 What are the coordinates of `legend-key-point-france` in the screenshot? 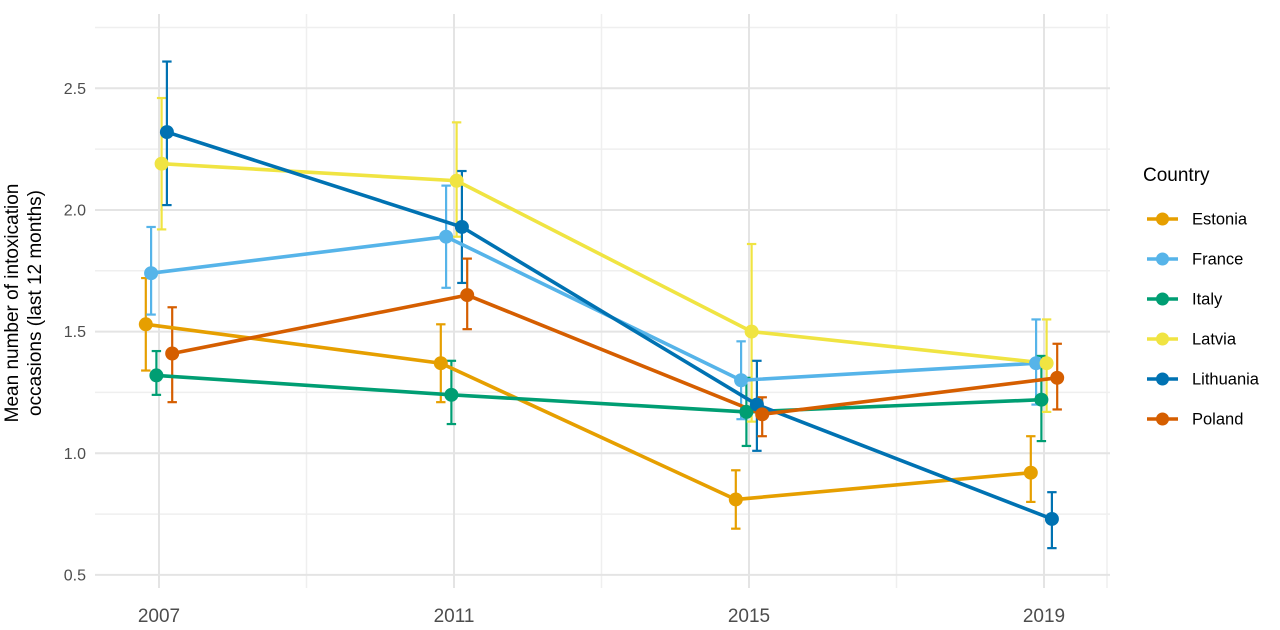 It's located at (1162, 259).